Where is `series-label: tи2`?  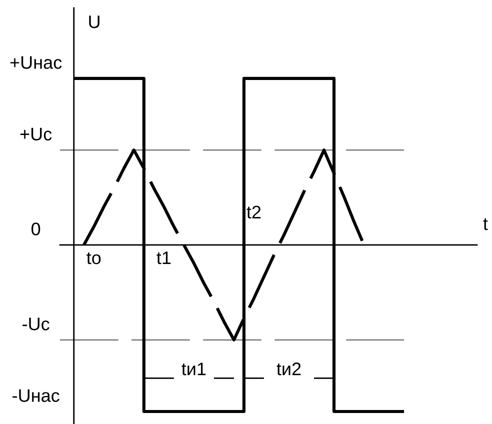 series-label: tи2 is located at coordinates (288, 369).